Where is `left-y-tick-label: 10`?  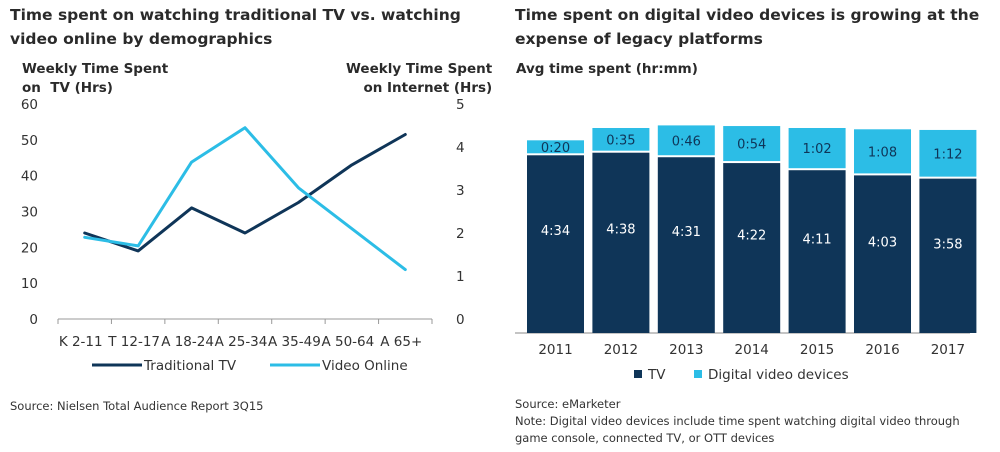 left-y-tick-label: 10 is located at coordinates (29, 284).